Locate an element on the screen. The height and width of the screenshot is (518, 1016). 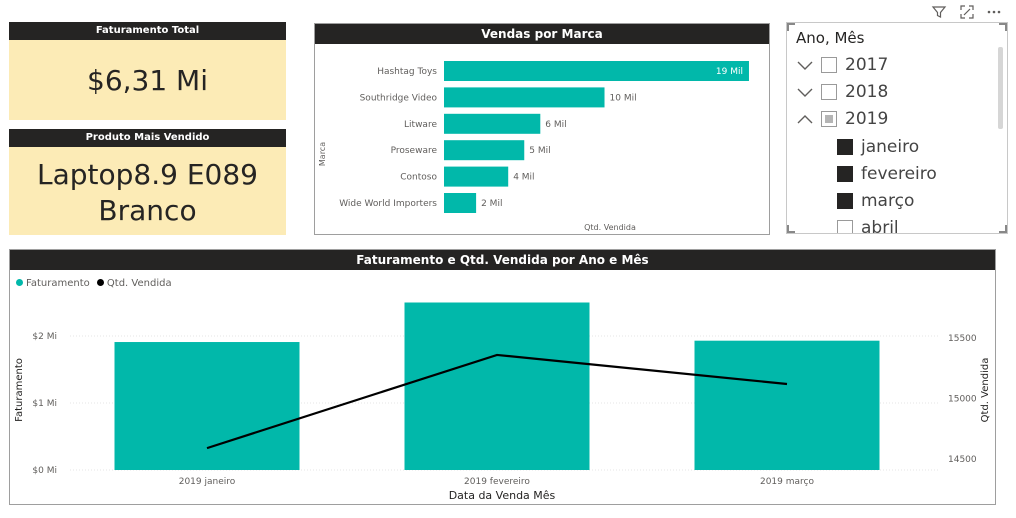
more-options-icon is located at coordinates (994, 12).